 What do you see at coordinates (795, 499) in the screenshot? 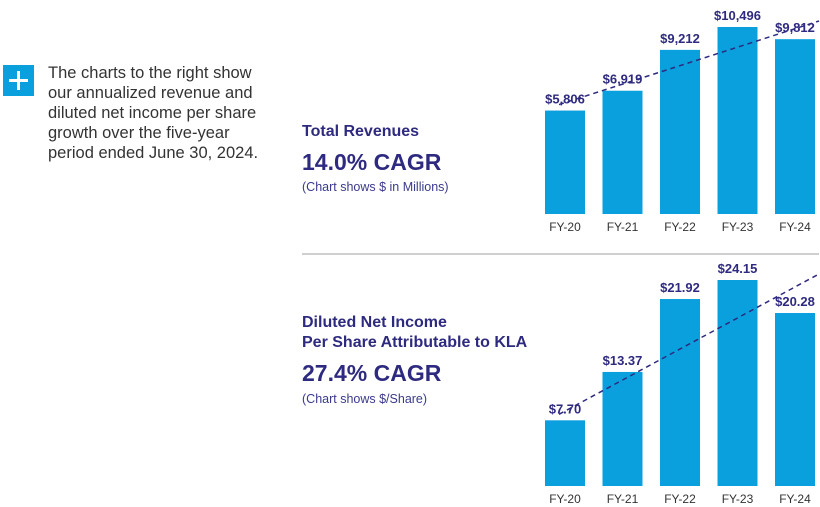
I see `eps-x-tick: FY-24` at bounding box center [795, 499].